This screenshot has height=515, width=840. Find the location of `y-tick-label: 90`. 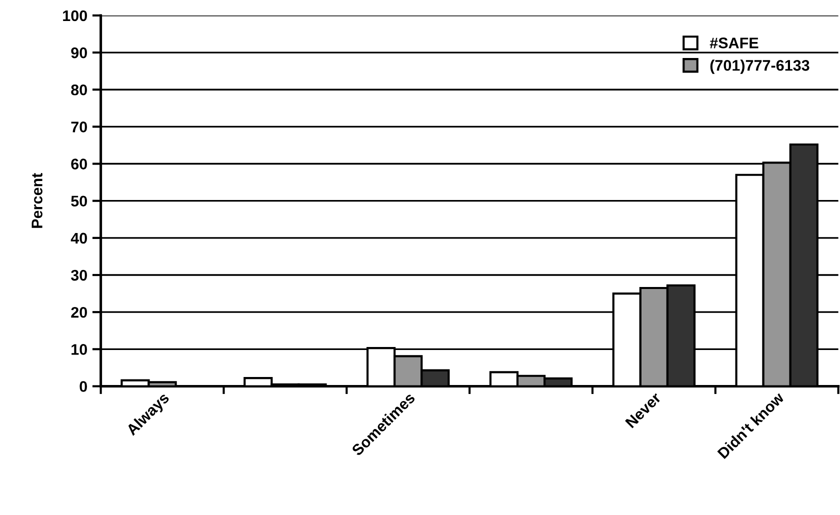

y-tick-label: 90 is located at coordinates (79, 52).